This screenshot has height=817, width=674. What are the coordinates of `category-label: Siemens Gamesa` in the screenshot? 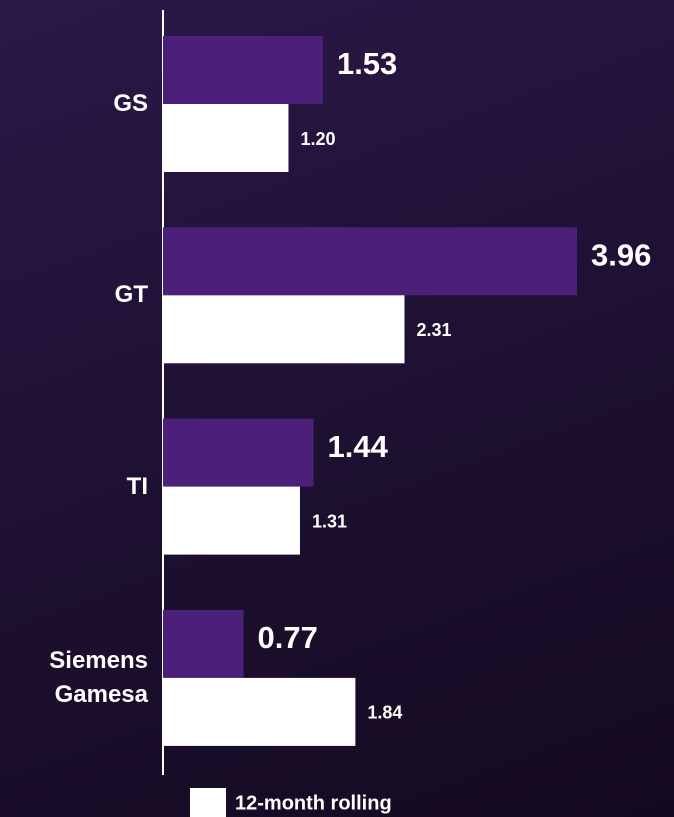 It's located at (98, 677).